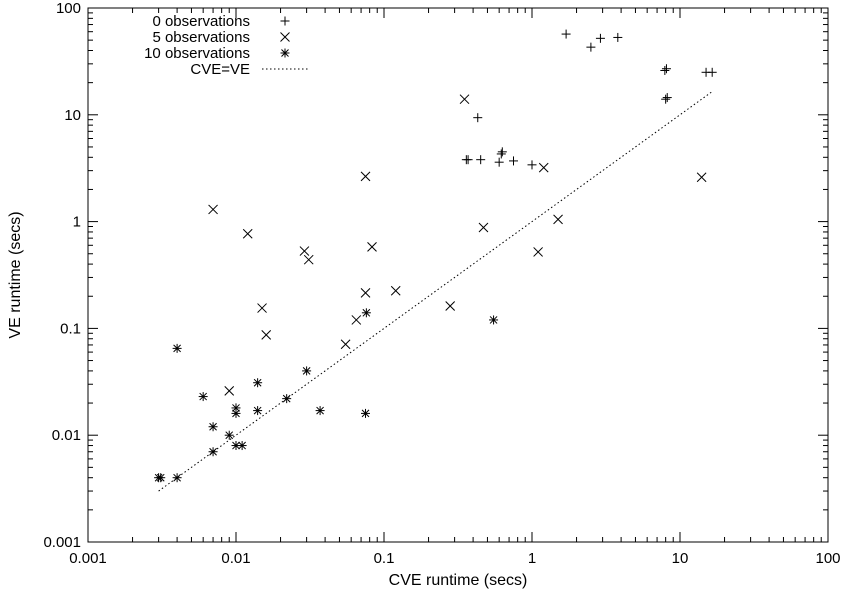  Describe the element at coordinates (72, 115) in the screenshot. I see `y-tick-label: 10` at that location.